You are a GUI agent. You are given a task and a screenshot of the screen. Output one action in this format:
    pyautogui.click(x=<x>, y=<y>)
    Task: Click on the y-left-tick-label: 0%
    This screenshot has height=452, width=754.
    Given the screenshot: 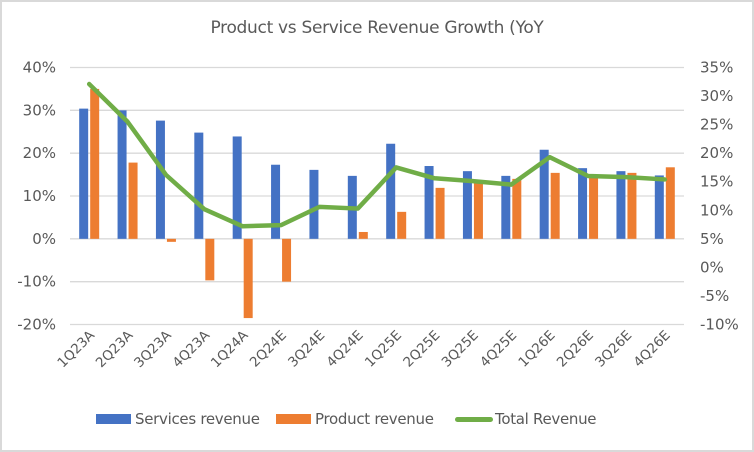 What is the action you would take?
    pyautogui.click(x=44, y=239)
    